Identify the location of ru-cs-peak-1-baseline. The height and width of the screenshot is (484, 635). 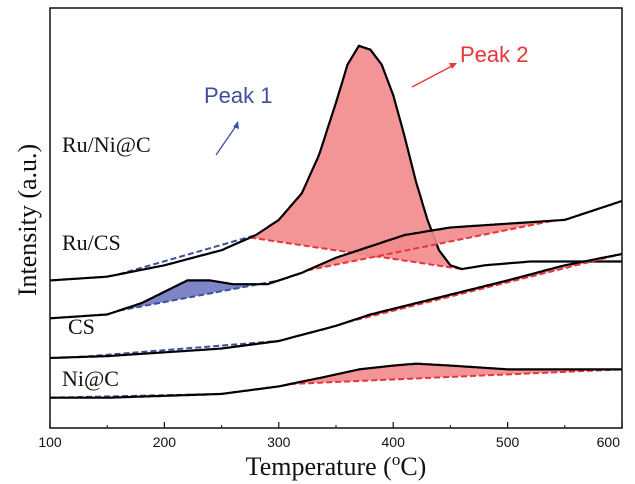
(198, 295).